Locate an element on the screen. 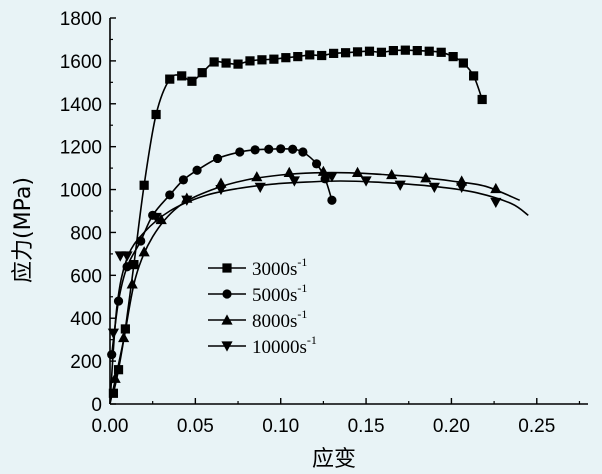 The height and width of the screenshot is (474, 602). x-tick-label: 0.15 is located at coordinates (366, 426).